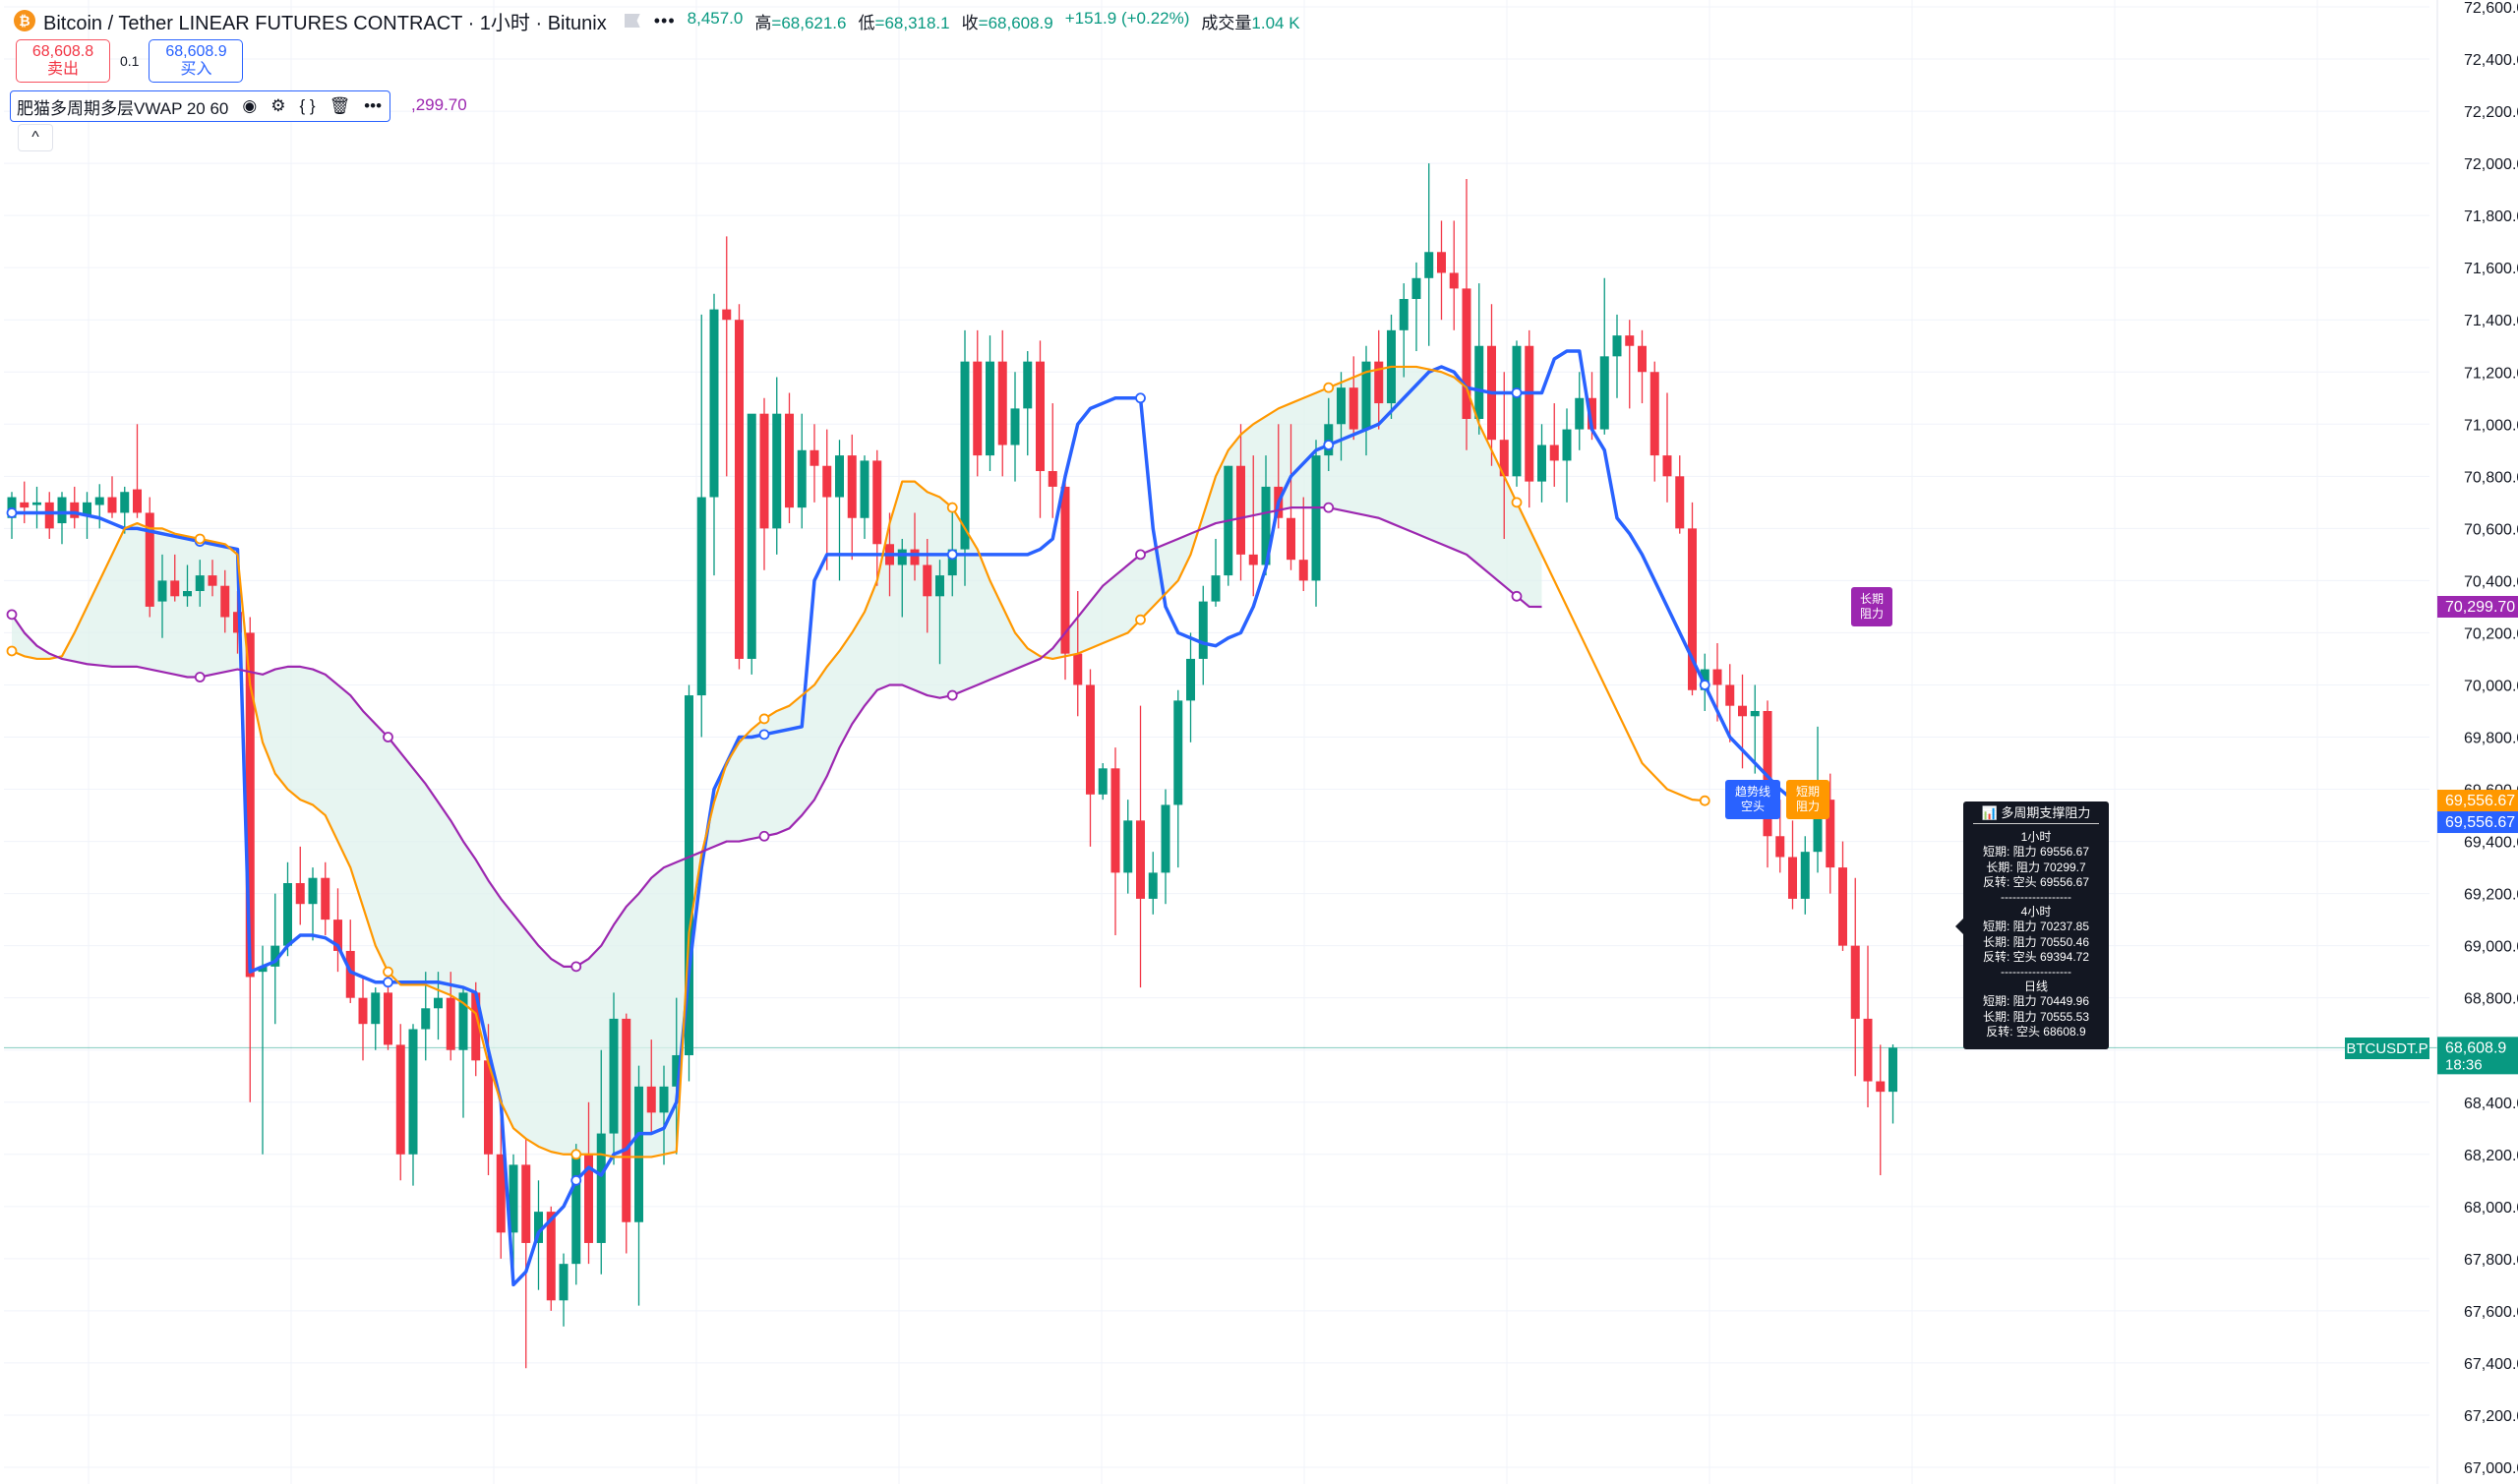 Image resolution: width=2518 pixels, height=1484 pixels. I want to click on y-tick-label: 68,200.0, so click(2491, 1156).